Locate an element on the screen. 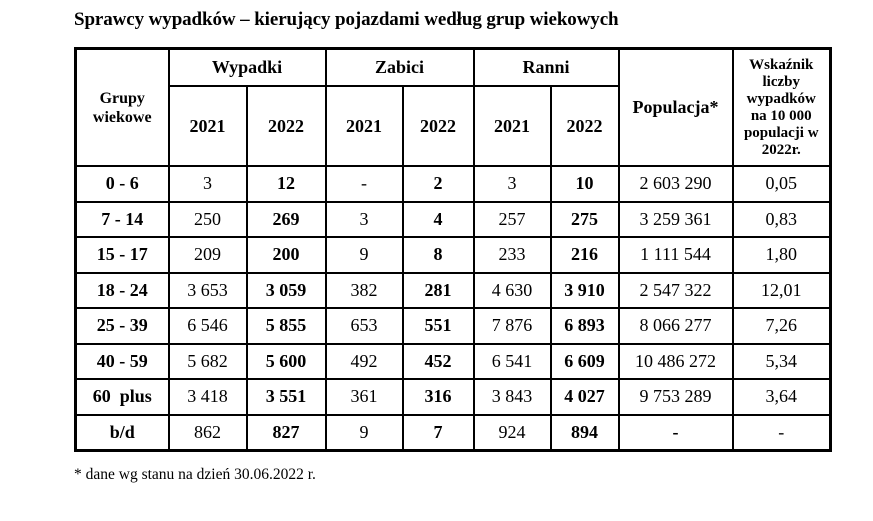 Image resolution: width=873 pixels, height=521 pixels. zabici-2022-cell: 551 is located at coordinates (438, 326).